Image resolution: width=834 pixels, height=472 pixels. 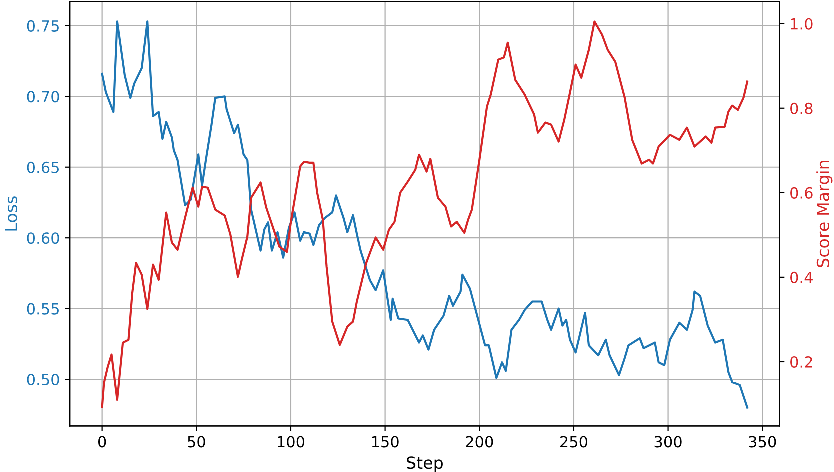 What do you see at coordinates (425, 464) in the screenshot?
I see `x-axis-title: Step` at bounding box center [425, 464].